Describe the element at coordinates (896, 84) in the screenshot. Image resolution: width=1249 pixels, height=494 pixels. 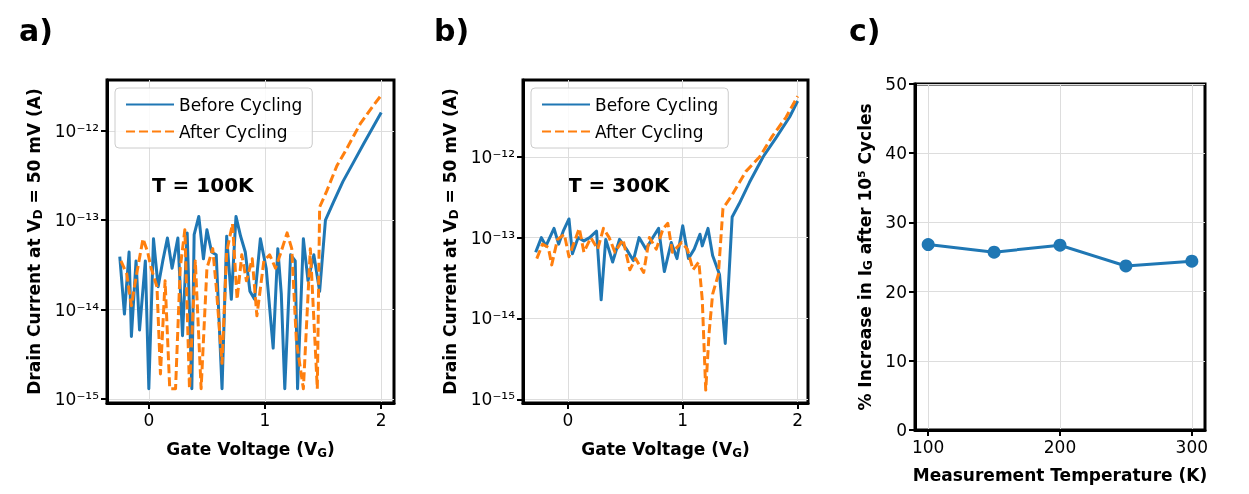
I see `y-tick-label: 50` at that location.